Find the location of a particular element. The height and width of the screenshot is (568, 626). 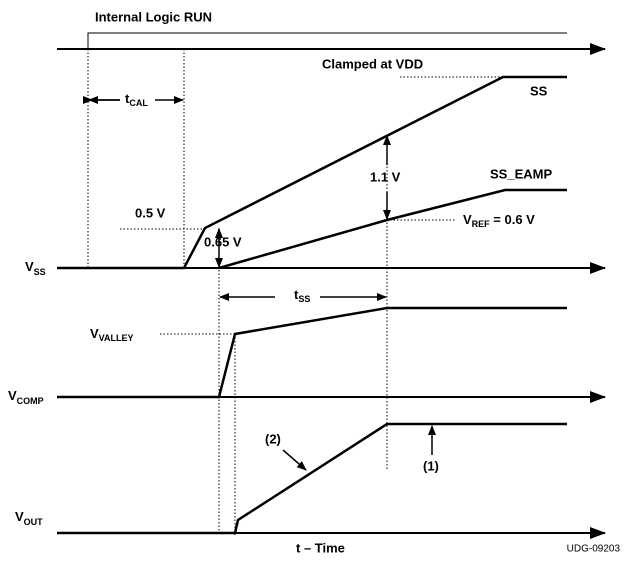

run-signal is located at coordinates (327, 40).